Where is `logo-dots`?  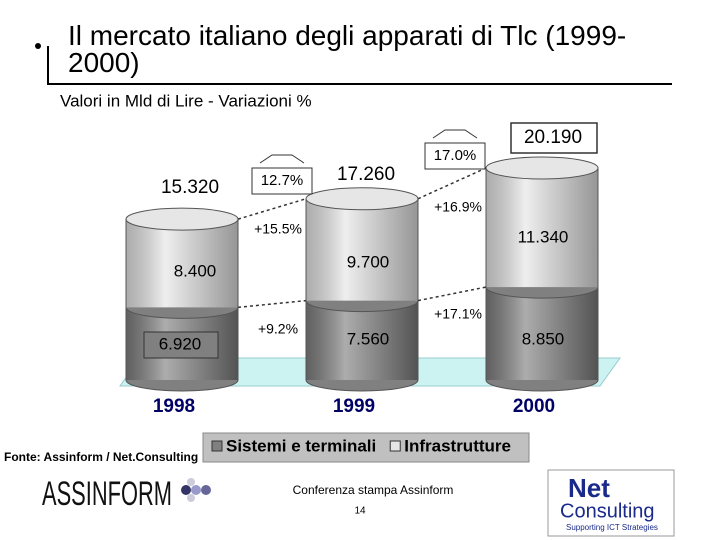
logo-dots is located at coordinates (196, 490).